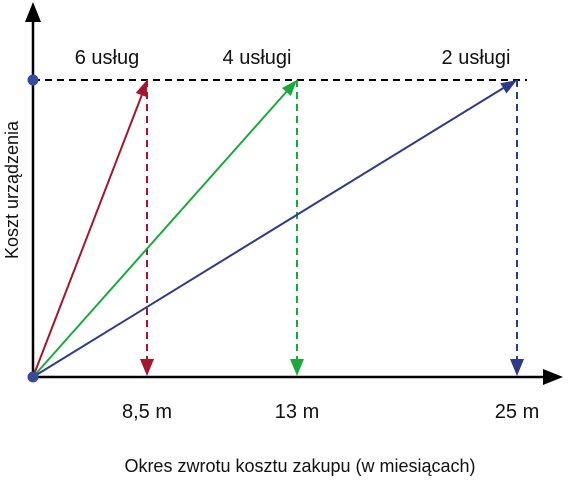  What do you see at coordinates (141, 89) in the screenshot?
I see `arrow-6-head` at bounding box center [141, 89].